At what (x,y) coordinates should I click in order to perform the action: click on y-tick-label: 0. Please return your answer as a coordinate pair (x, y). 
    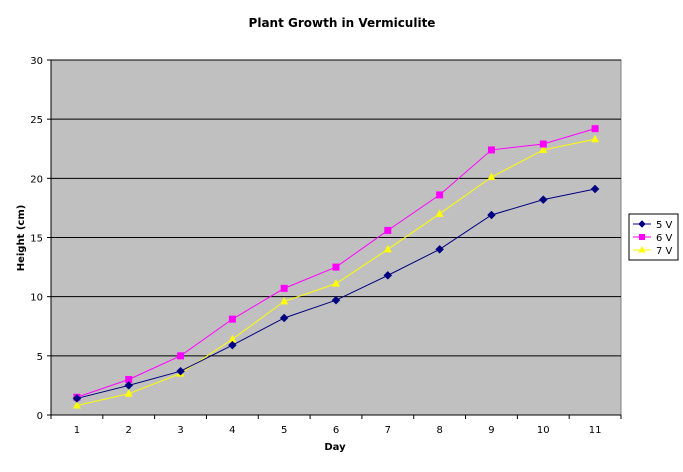
    Looking at the image, I should click on (40, 416).